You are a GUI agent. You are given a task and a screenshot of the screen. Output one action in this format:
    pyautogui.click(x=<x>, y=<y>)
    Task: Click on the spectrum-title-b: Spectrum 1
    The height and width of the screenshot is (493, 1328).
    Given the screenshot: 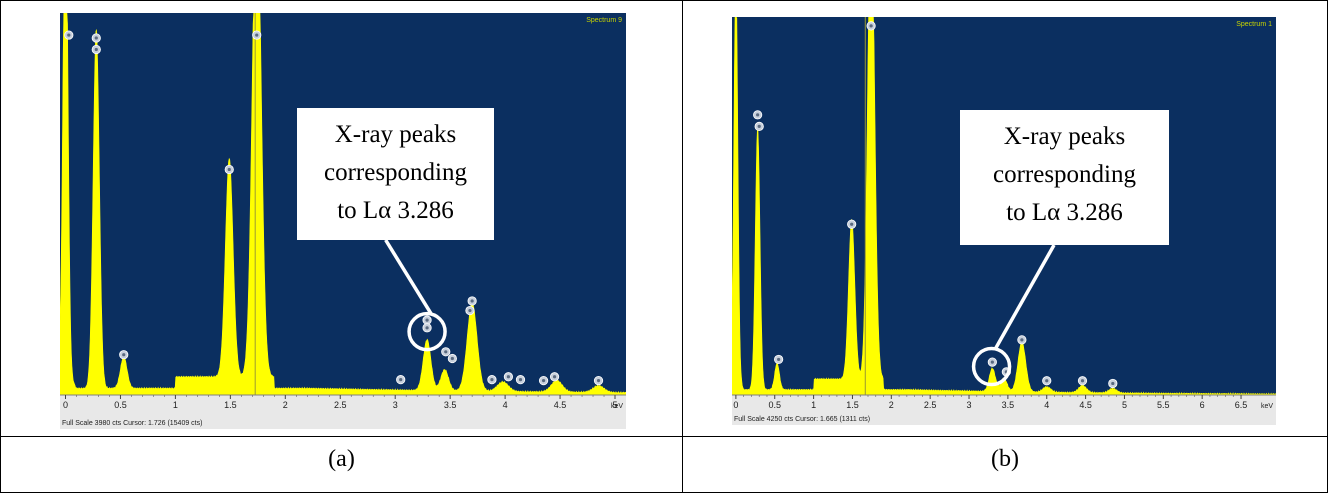 What is the action you would take?
    pyautogui.click(x=1254, y=24)
    